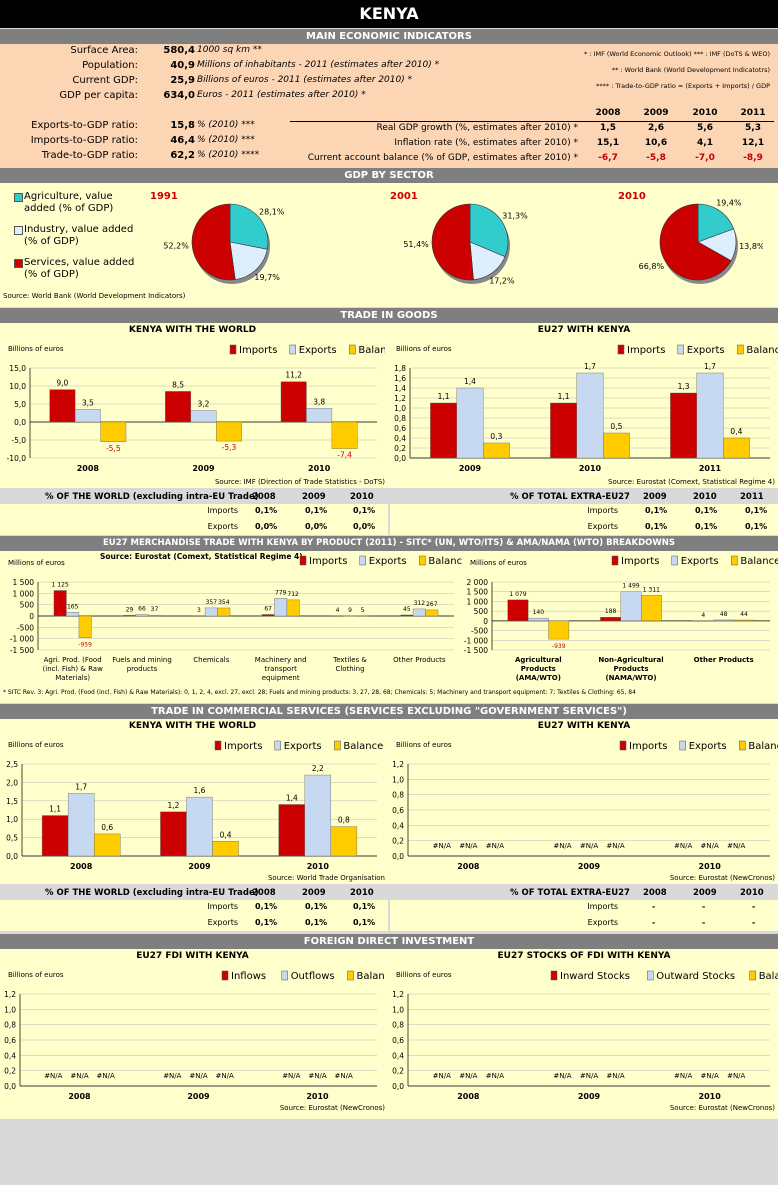 This screenshot has height=1185, width=778. I want to click on y-tick-label: 1 000, so click(24, 593).